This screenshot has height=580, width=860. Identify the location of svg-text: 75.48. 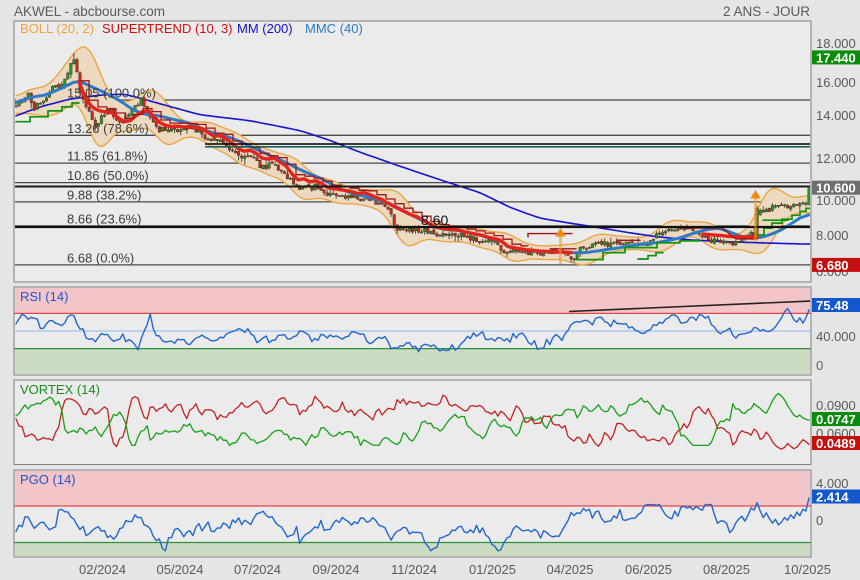
(832, 305).